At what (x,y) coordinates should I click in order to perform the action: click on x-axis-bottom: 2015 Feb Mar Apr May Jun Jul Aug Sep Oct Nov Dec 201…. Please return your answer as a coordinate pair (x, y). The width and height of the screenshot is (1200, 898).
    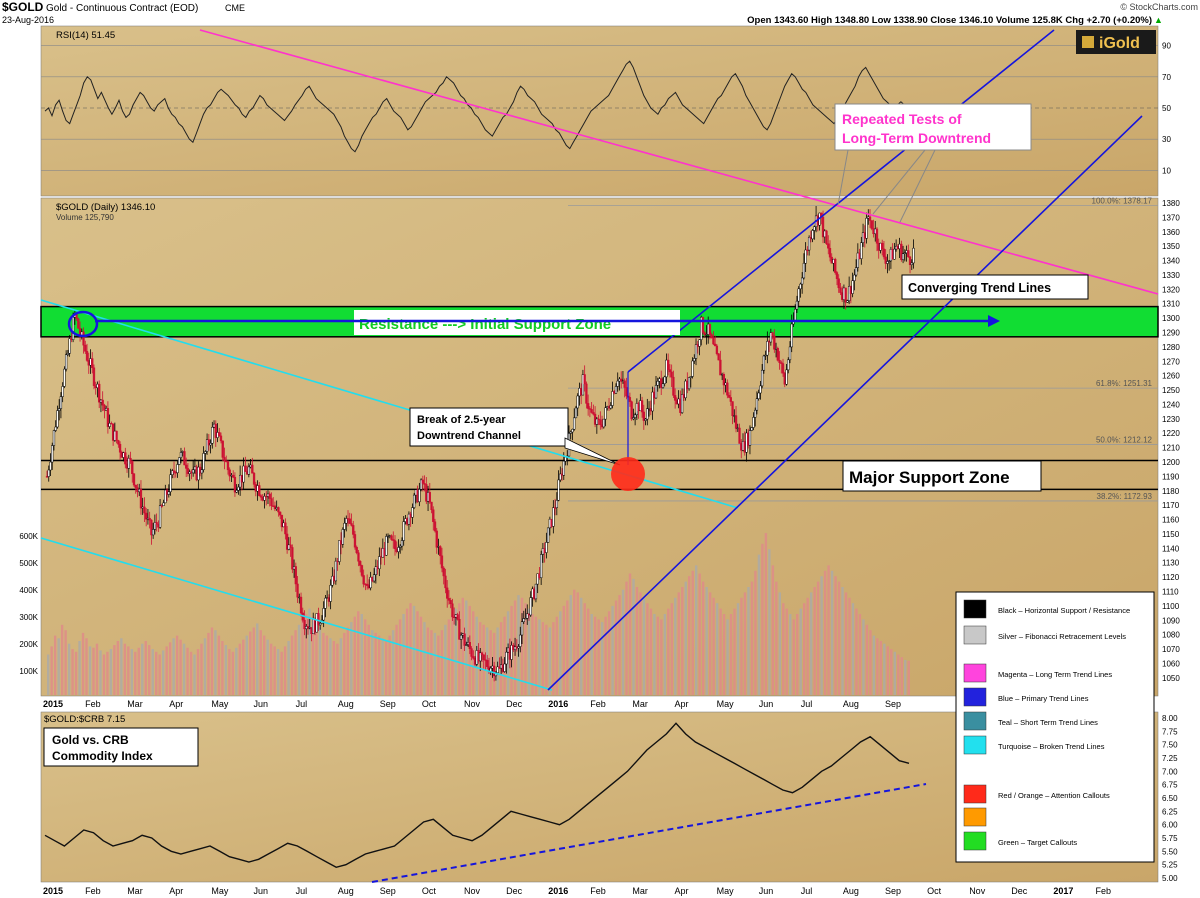
    Looking at the image, I should click on (577, 891).